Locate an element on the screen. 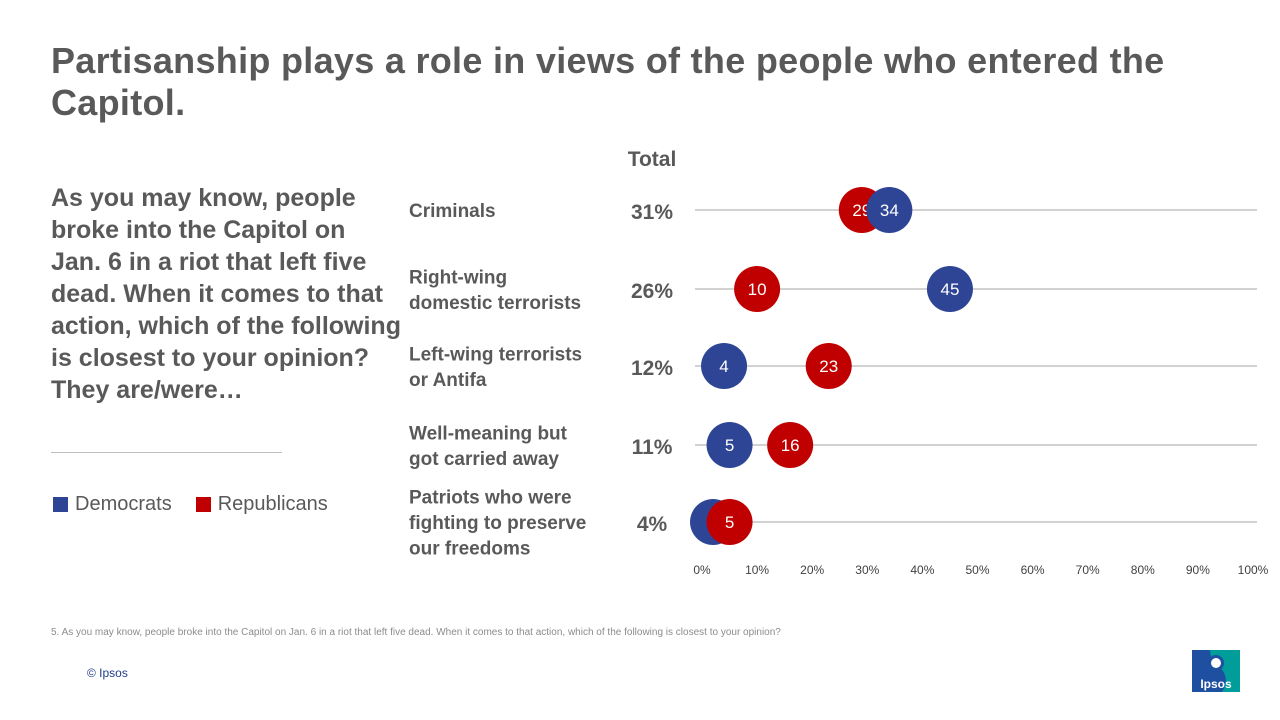 This screenshot has width=1280, height=720. x-tick-label: 90% is located at coordinates (1198, 570).